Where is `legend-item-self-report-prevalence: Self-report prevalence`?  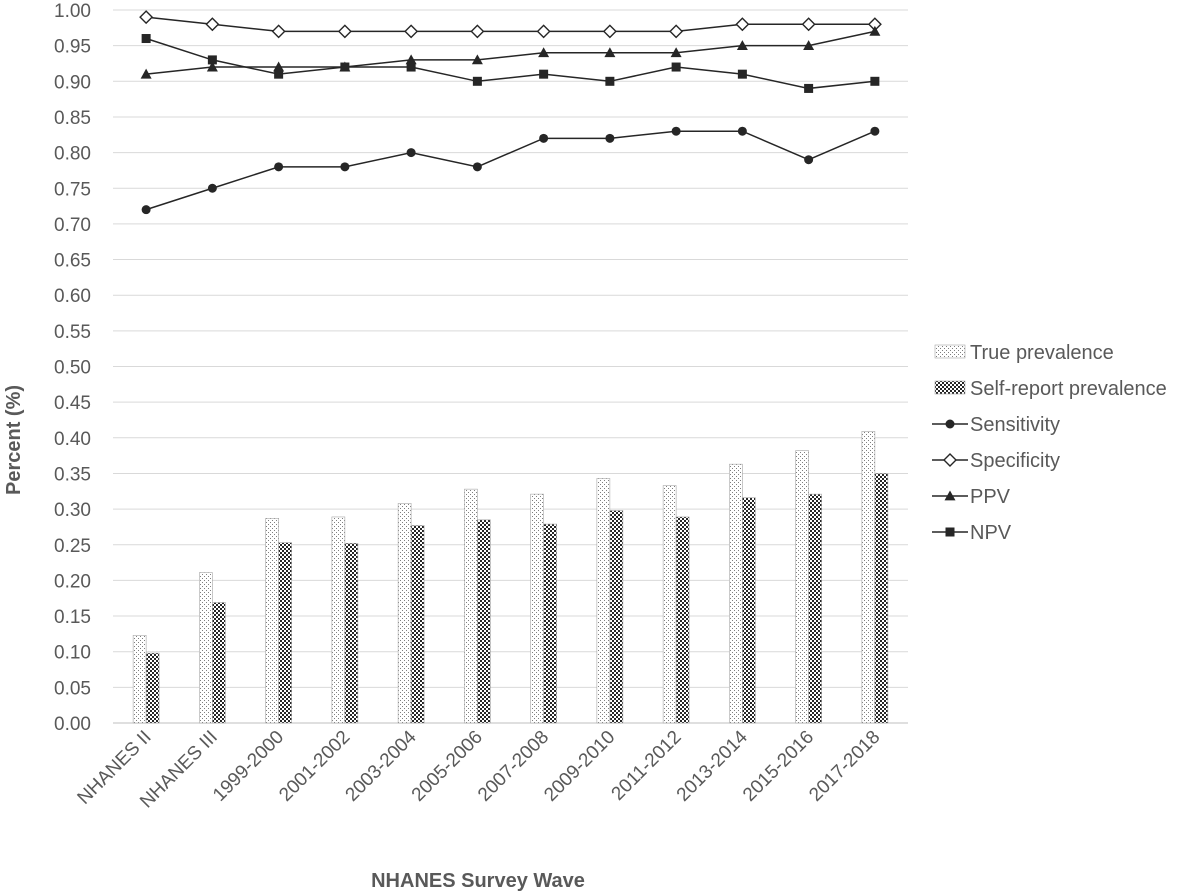
legend-item-self-report-prevalence: Self-report prevalence is located at coordinates (1050, 389).